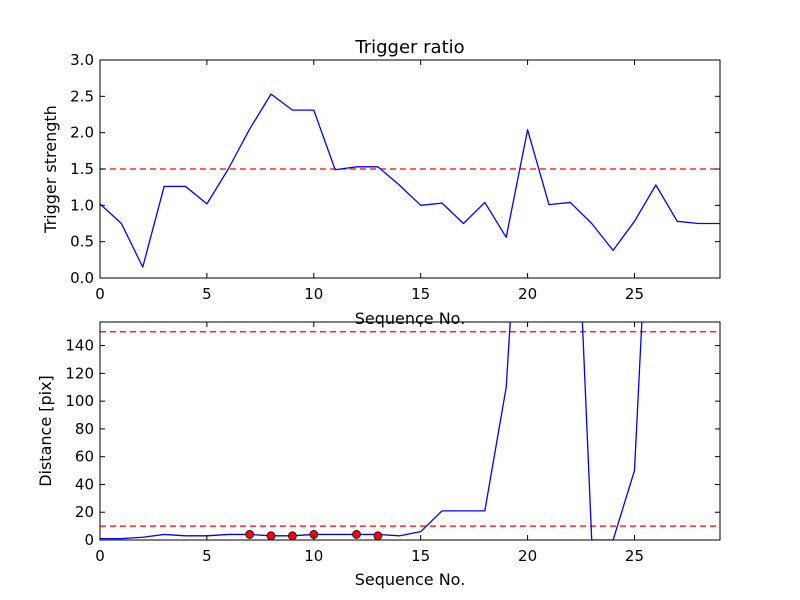 This screenshot has width=800, height=600. What do you see at coordinates (82, 205) in the screenshot?
I see `y-tick-label: 1.0` at bounding box center [82, 205].